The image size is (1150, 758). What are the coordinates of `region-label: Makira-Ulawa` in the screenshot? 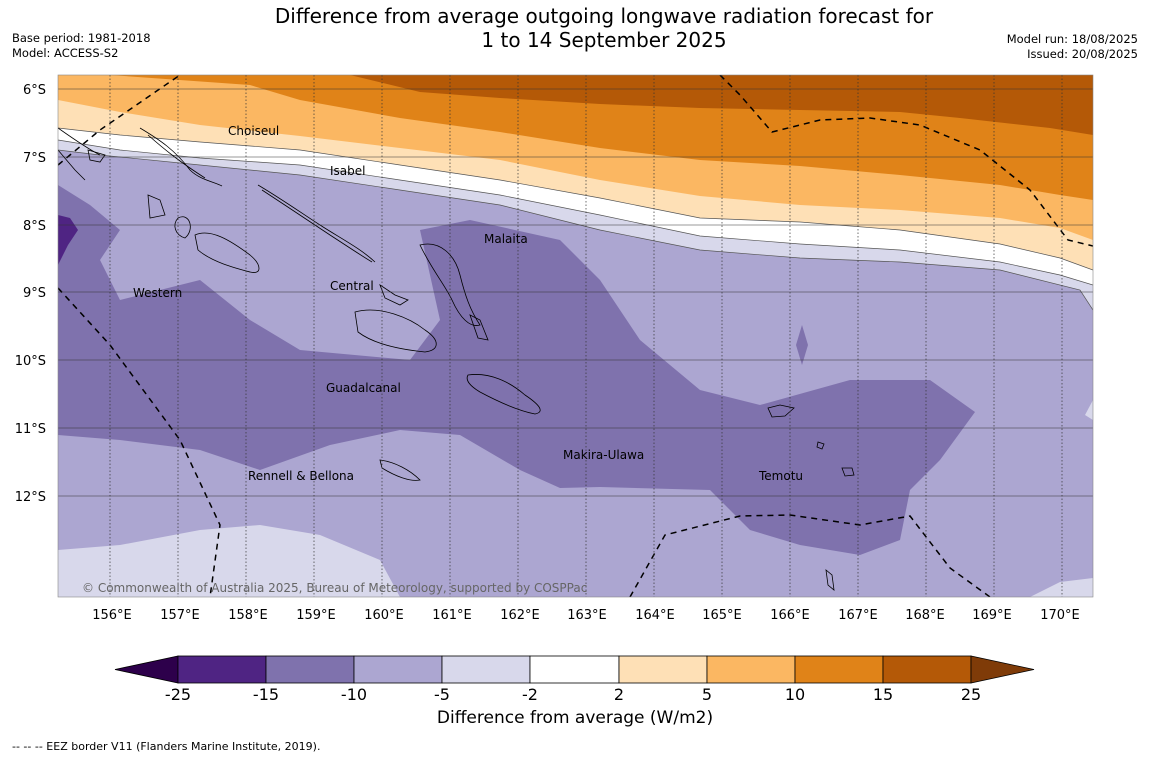 It's located at (603, 455).